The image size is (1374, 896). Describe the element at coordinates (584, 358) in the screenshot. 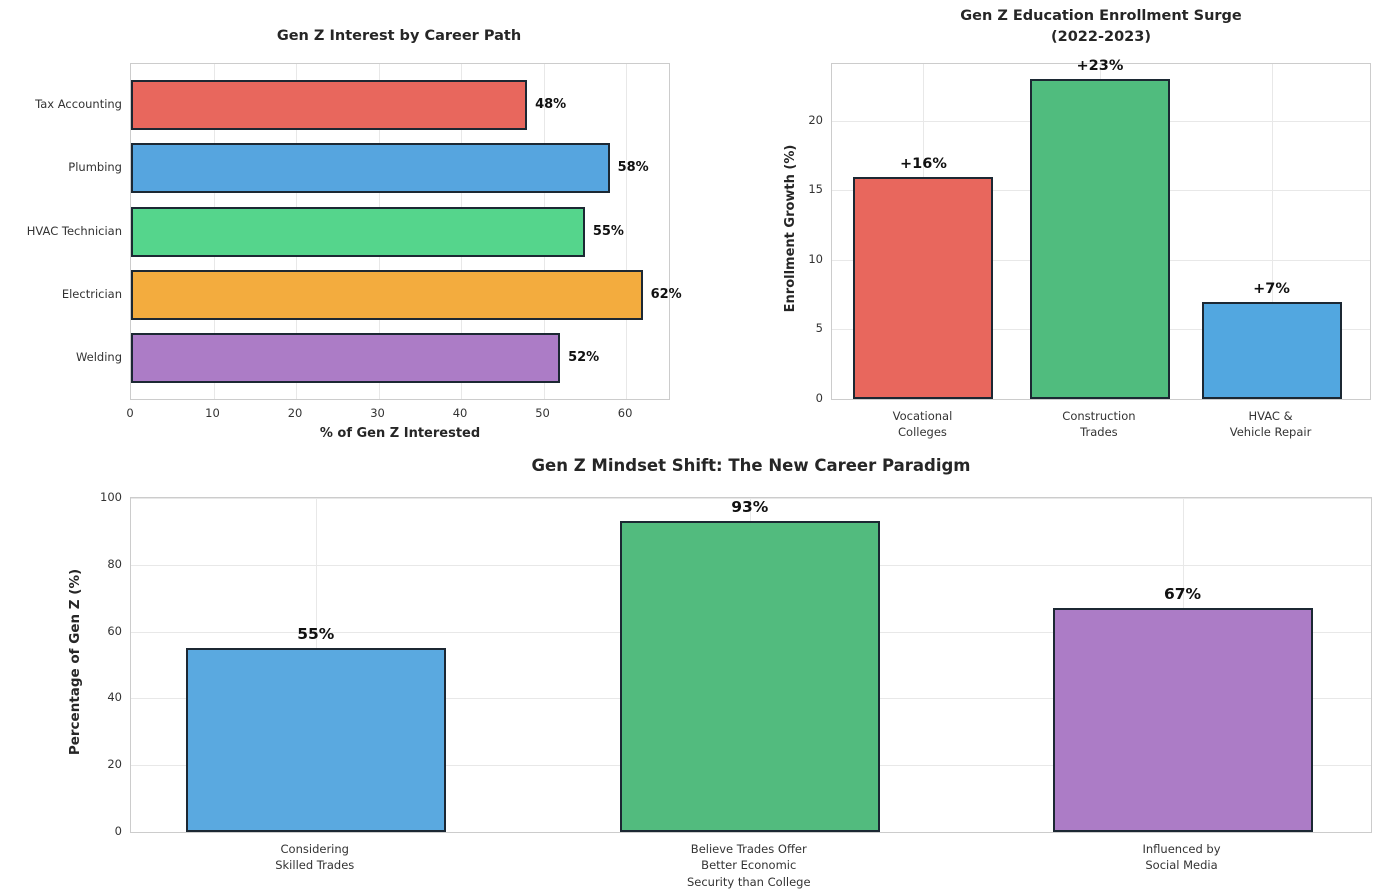

I see `bar-value-label: 52%` at that location.